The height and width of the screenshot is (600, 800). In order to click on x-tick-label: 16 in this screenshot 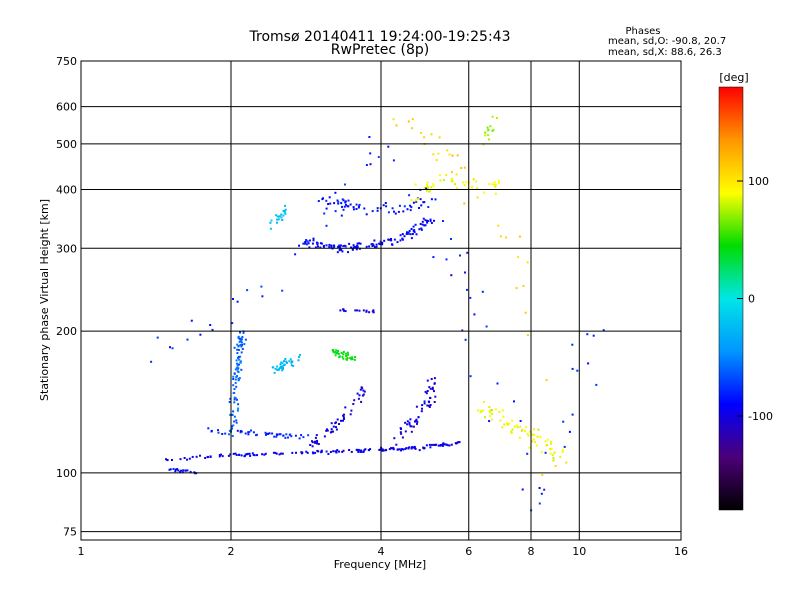, I will do `click(681, 551)`.